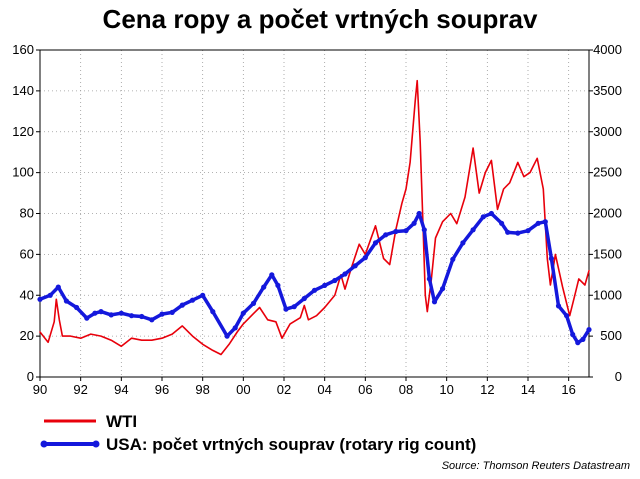 The width and height of the screenshot is (640, 479). What do you see at coordinates (607, 90) in the screenshot?
I see `right-tick-label: 3500` at bounding box center [607, 90].